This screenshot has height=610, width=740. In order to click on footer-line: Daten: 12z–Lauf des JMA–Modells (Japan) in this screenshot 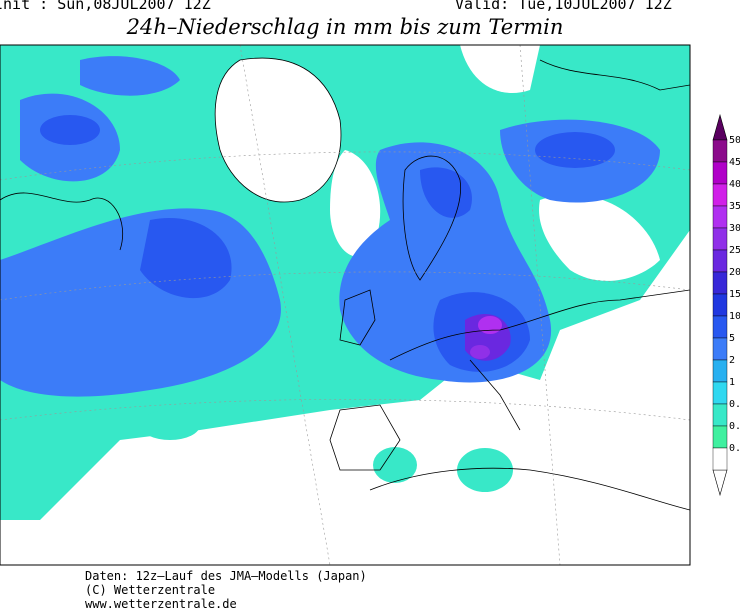, I will do `click(226, 576)`.